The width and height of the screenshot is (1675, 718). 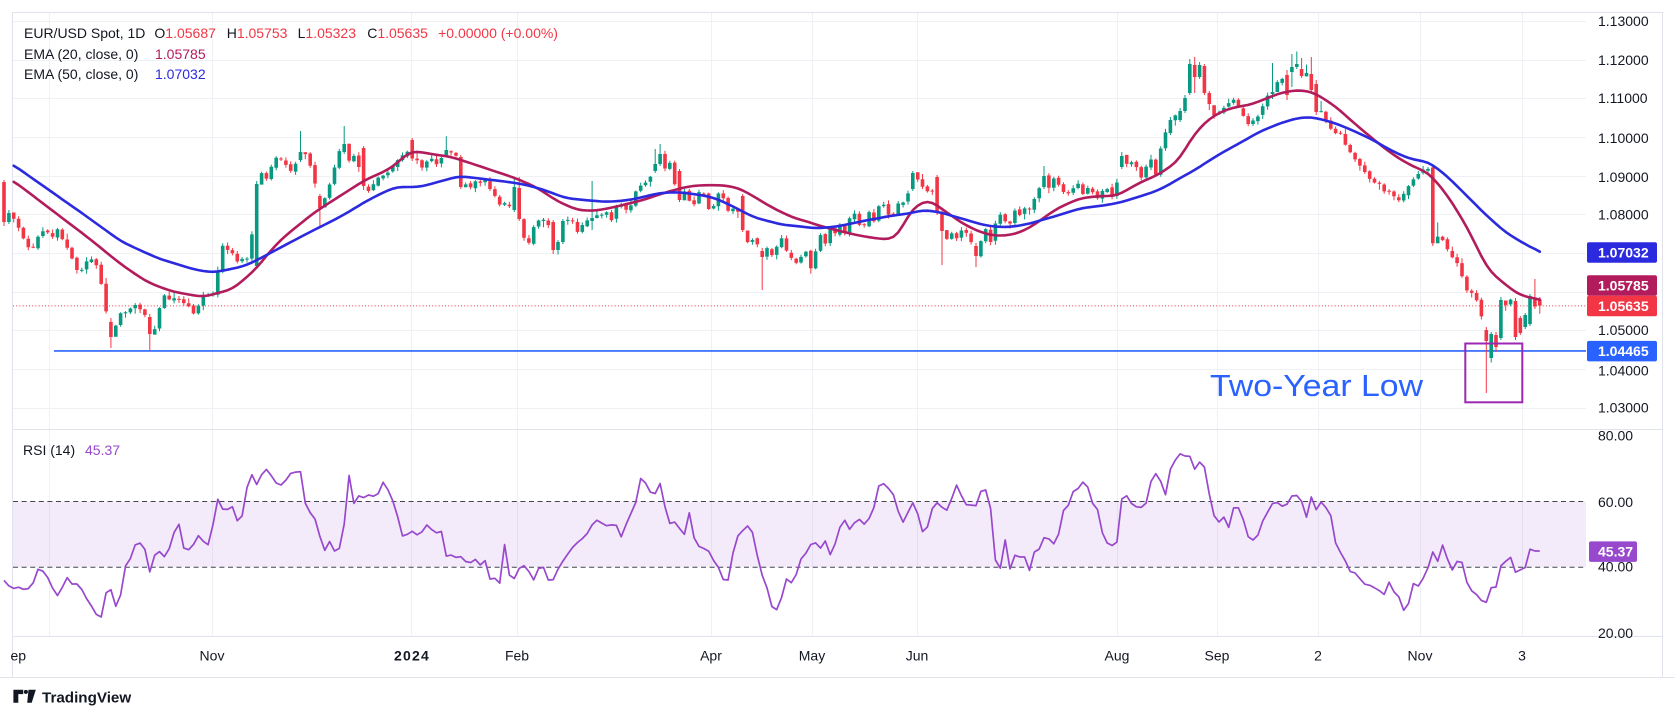 What do you see at coordinates (1623, 351) in the screenshot?
I see `svg-text: 1.04465` at bounding box center [1623, 351].